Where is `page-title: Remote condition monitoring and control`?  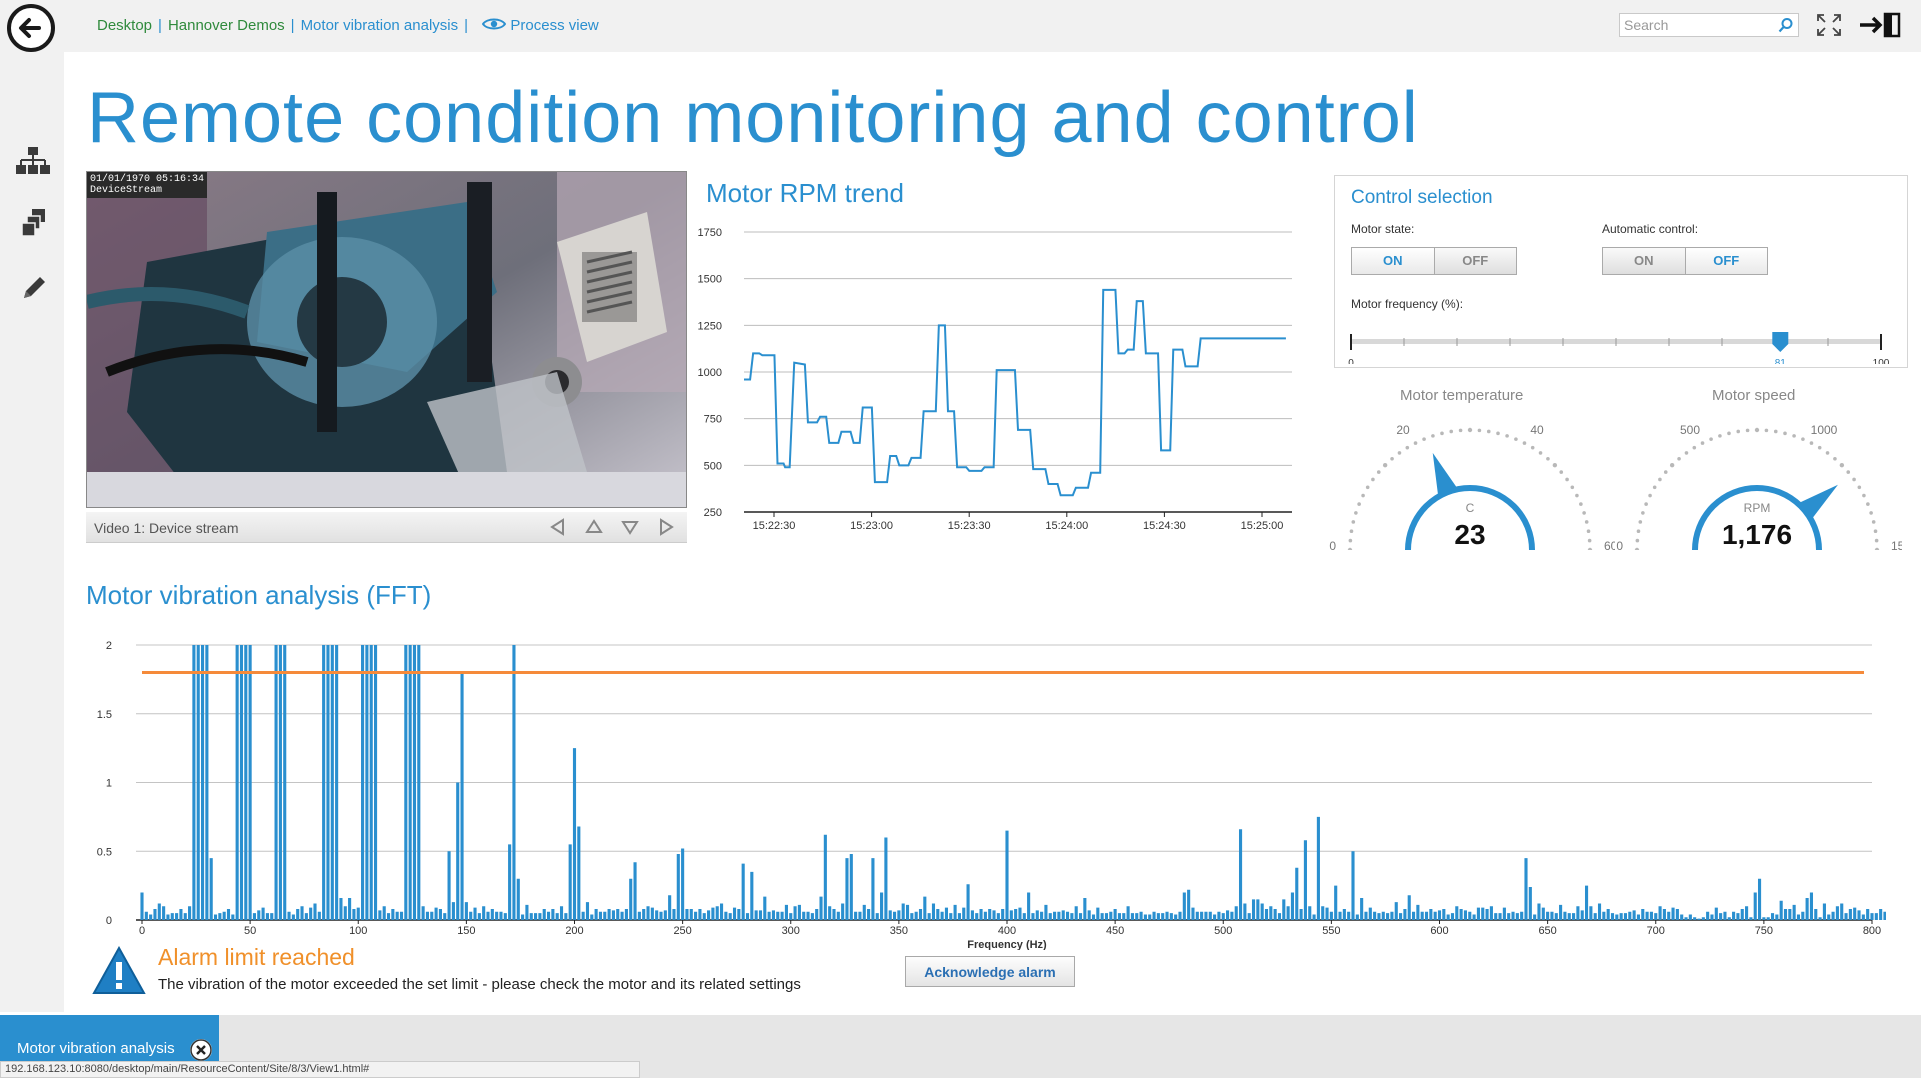 page-title: Remote condition monitoring and control is located at coordinates (753, 118).